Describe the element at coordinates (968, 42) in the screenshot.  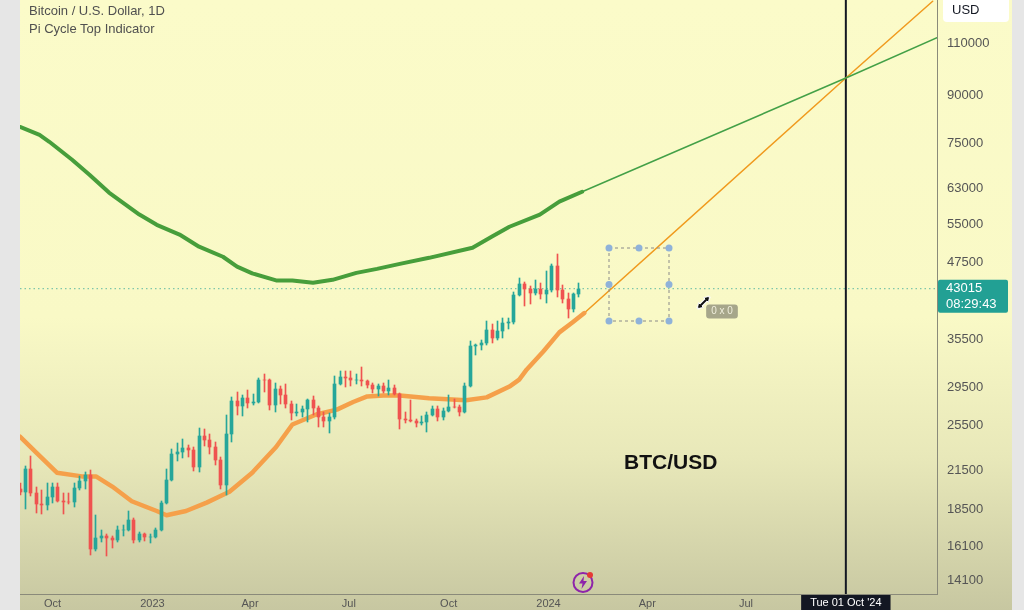
I see `y-tick-label: 110000` at that location.